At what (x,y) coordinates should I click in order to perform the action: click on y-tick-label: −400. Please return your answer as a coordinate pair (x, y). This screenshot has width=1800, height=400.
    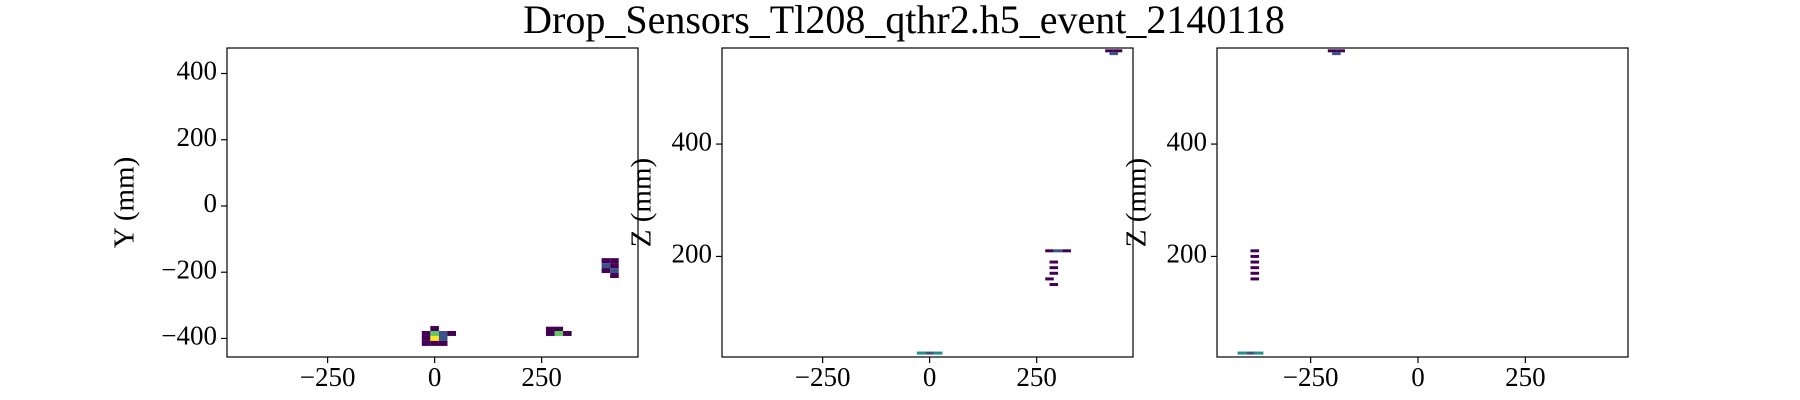
    Looking at the image, I should click on (189, 336).